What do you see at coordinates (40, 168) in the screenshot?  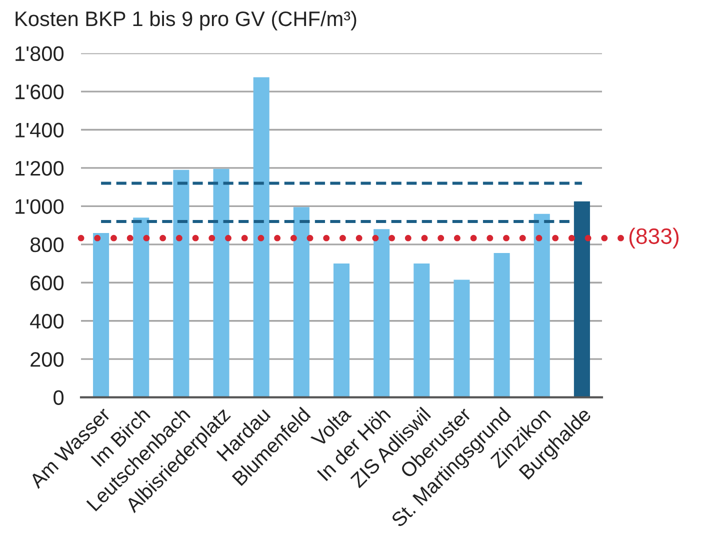 I see `y-tick-label: 1'200` at bounding box center [40, 168].